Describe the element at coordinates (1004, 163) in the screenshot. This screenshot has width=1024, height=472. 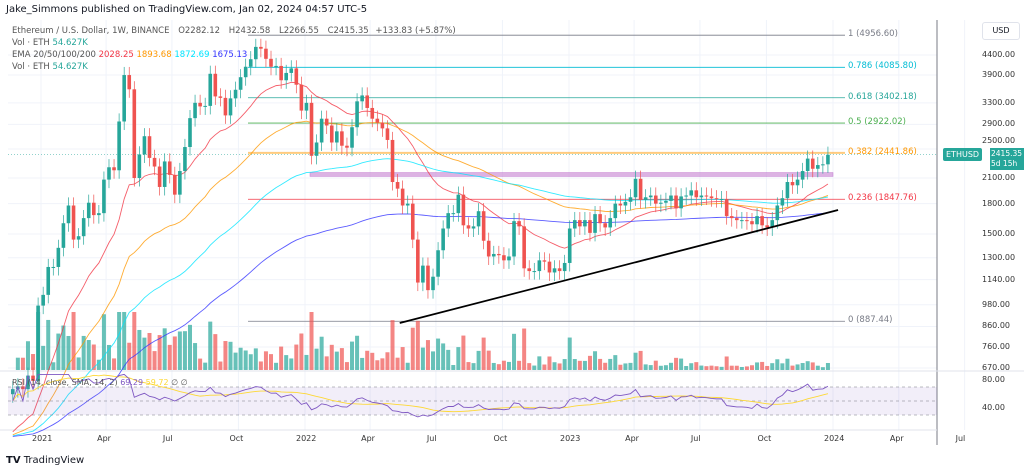
I see `bar-countdown: 5d 15h` at that location.